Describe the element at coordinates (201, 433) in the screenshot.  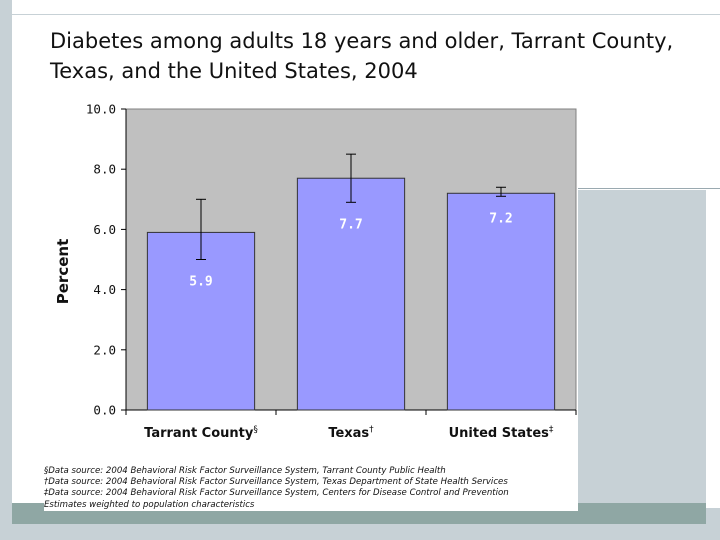
I see `x-tick-label-tarrant-county: Tarrant County§` at that location.